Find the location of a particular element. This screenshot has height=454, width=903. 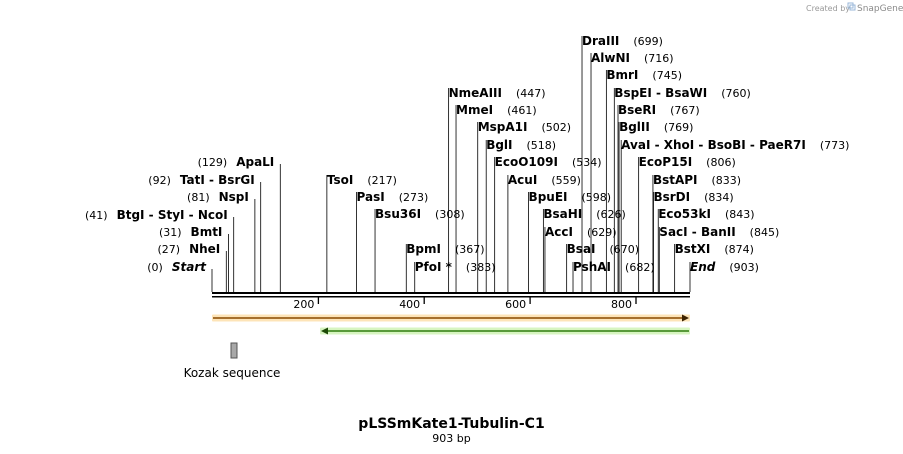

site-name: Bsu36I is located at coordinates (398, 214).